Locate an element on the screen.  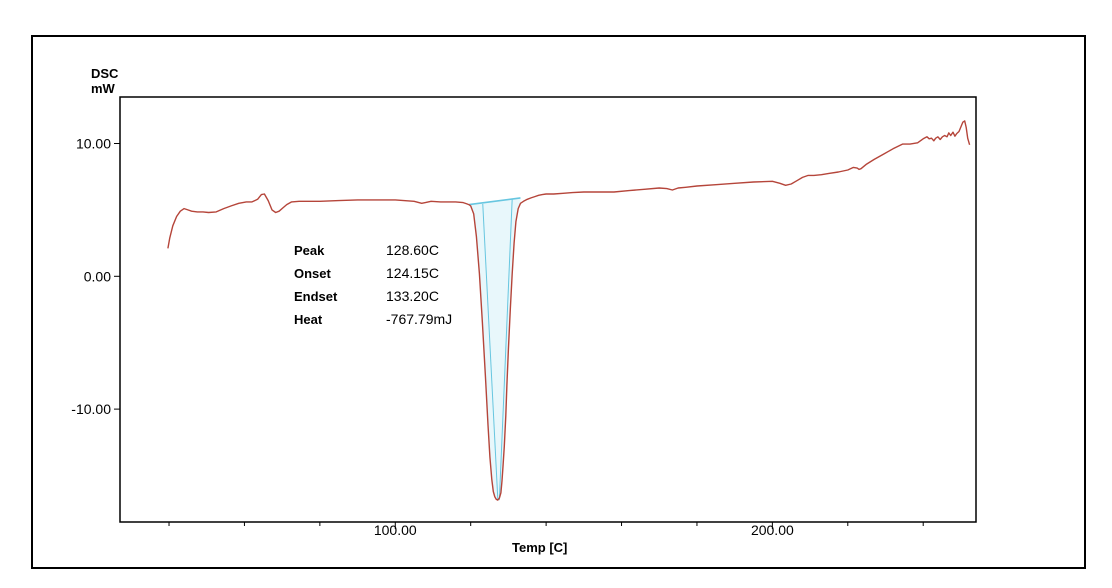
y-axis-label-line1: DSC is located at coordinates (105, 73).